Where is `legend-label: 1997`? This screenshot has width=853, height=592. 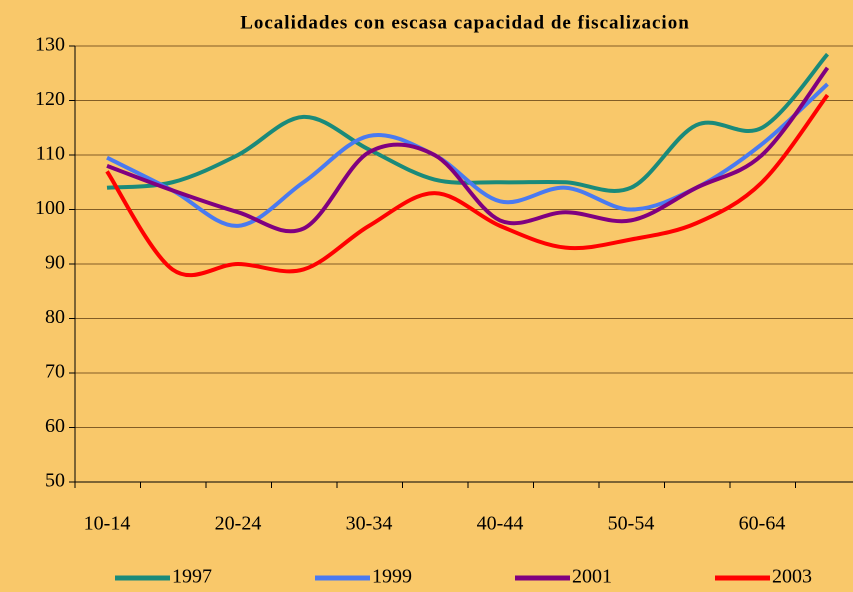 legend-label: 1997 is located at coordinates (192, 577).